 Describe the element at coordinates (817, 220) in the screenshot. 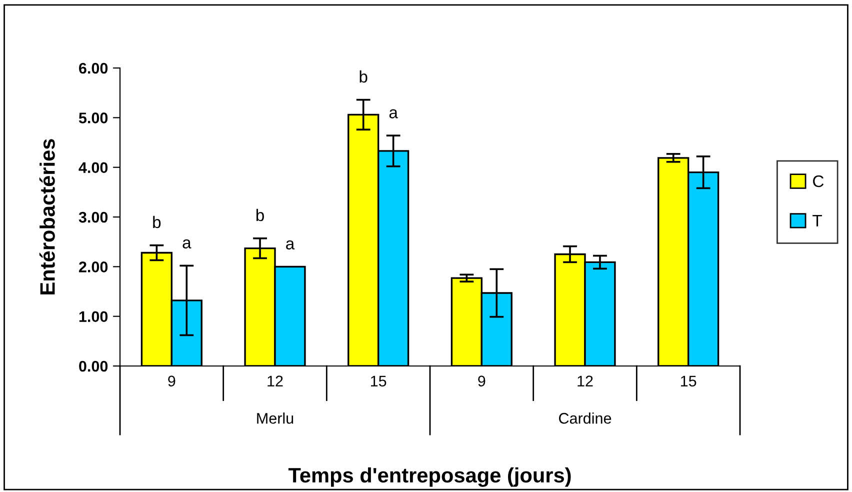

I see `legend-label: T` at that location.